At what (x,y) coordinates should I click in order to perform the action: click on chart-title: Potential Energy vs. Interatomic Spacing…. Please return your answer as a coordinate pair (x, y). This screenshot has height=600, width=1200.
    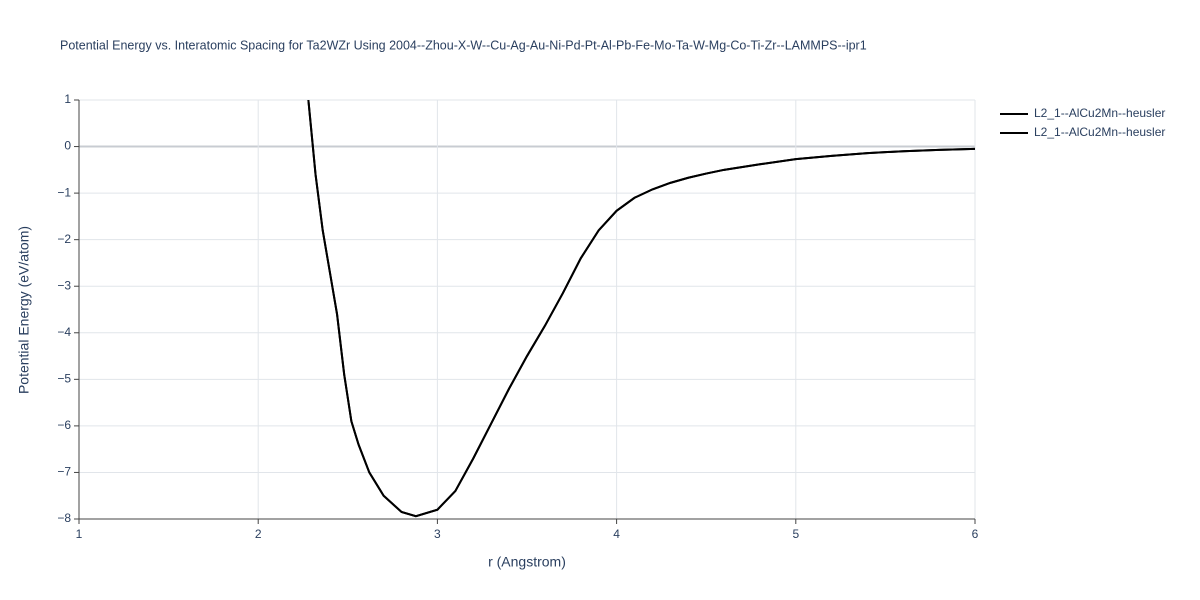
    Looking at the image, I should click on (463, 45).